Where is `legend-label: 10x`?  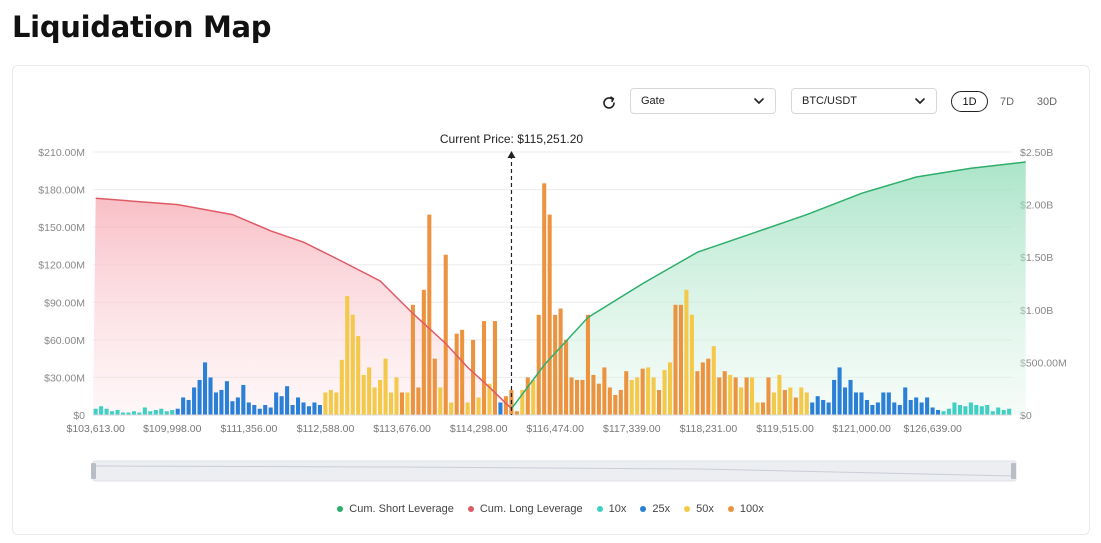
legend-label: 10x is located at coordinates (617, 509).